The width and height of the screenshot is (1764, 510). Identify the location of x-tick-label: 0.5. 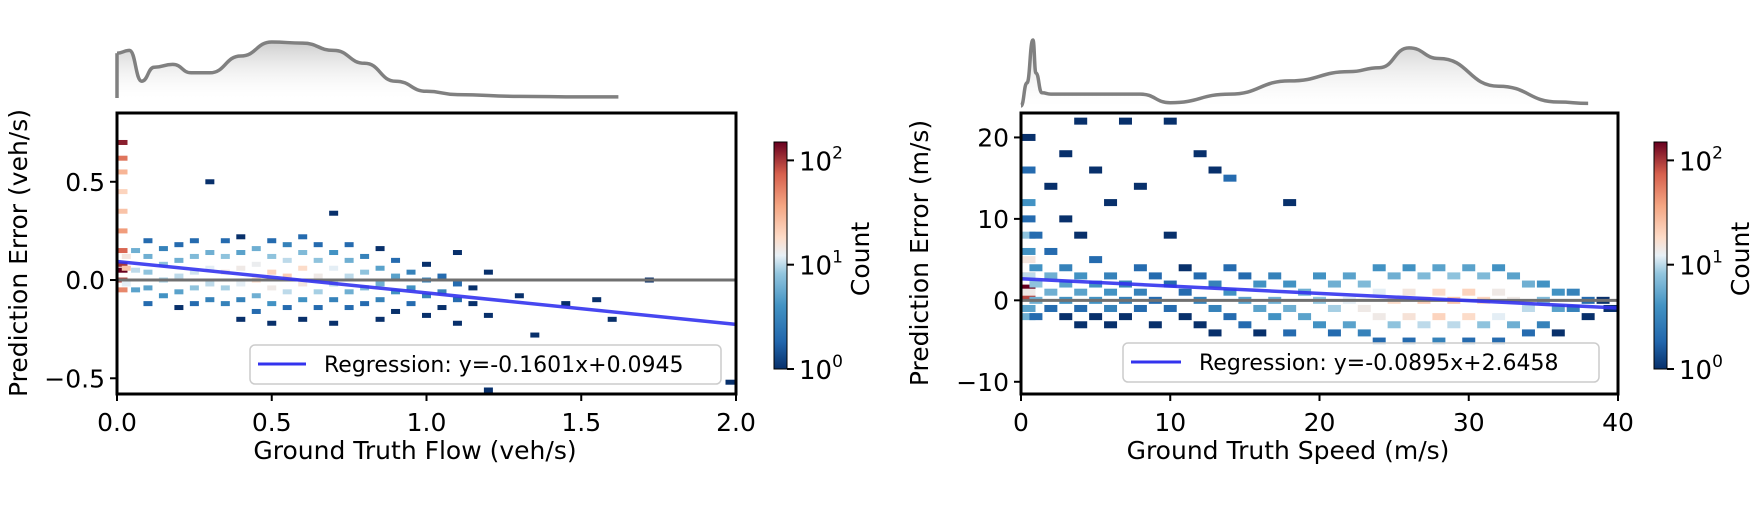
(272, 422).